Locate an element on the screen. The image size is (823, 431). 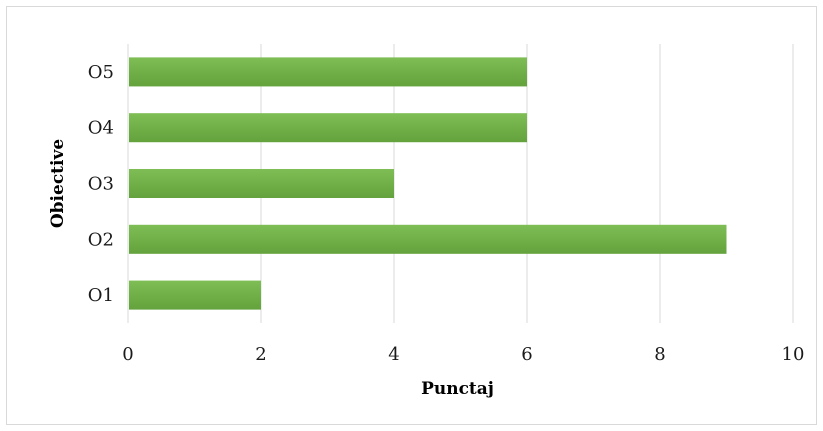
y-tick-label-o2: O2 is located at coordinates (101, 239).